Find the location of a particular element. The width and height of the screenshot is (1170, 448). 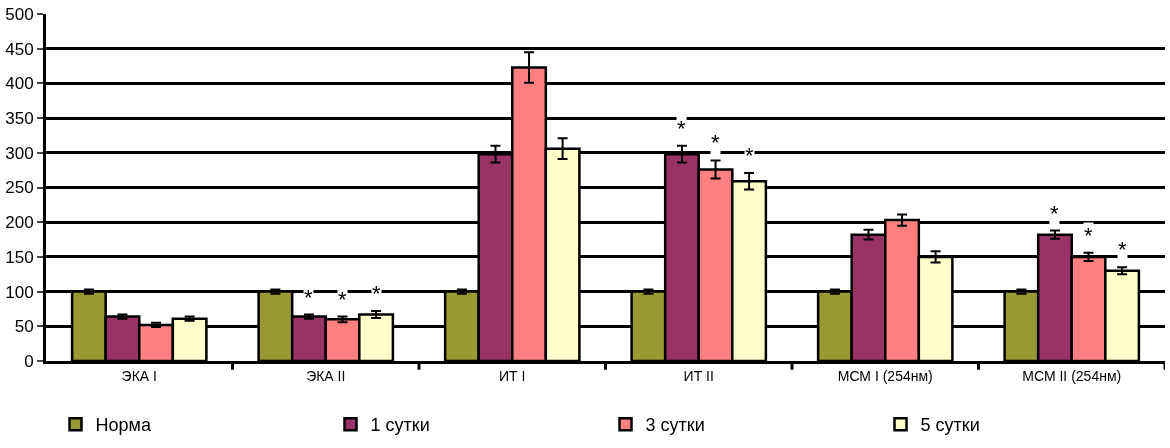

y-tick-label: 100 is located at coordinates (19, 292).